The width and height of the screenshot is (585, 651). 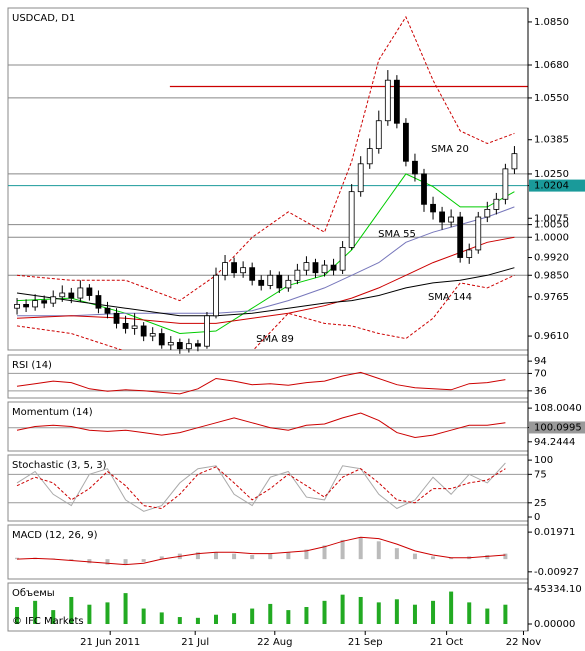 I want to click on y-tick-label: 94, so click(x=540, y=361).